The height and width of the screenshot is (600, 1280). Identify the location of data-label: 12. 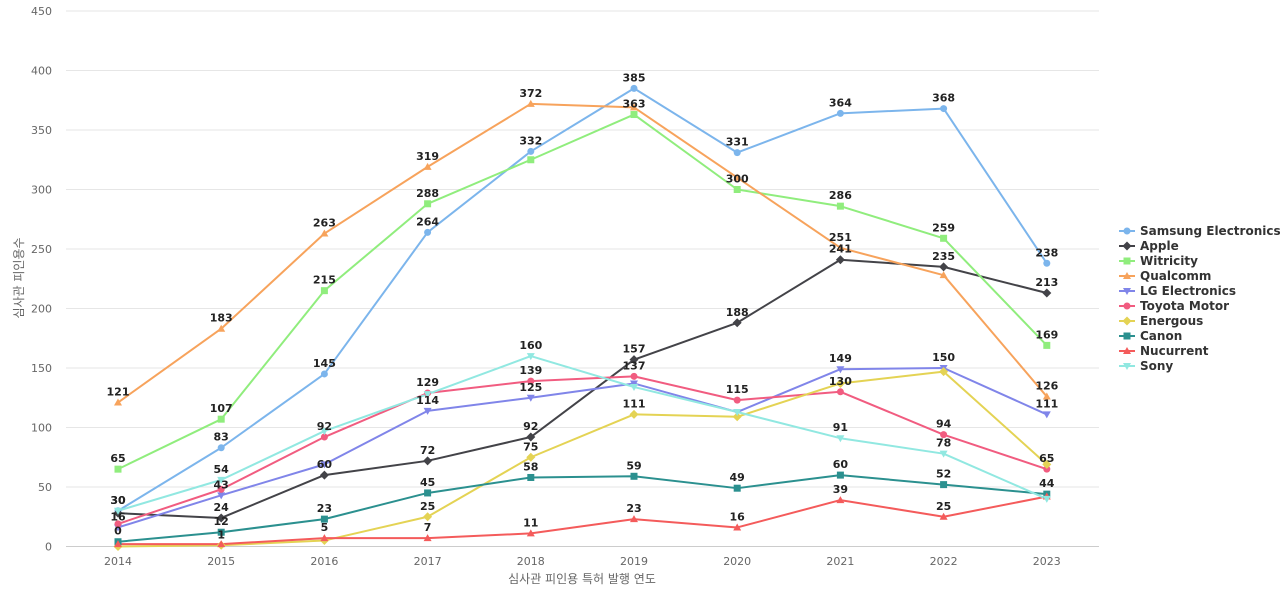
(221, 521).